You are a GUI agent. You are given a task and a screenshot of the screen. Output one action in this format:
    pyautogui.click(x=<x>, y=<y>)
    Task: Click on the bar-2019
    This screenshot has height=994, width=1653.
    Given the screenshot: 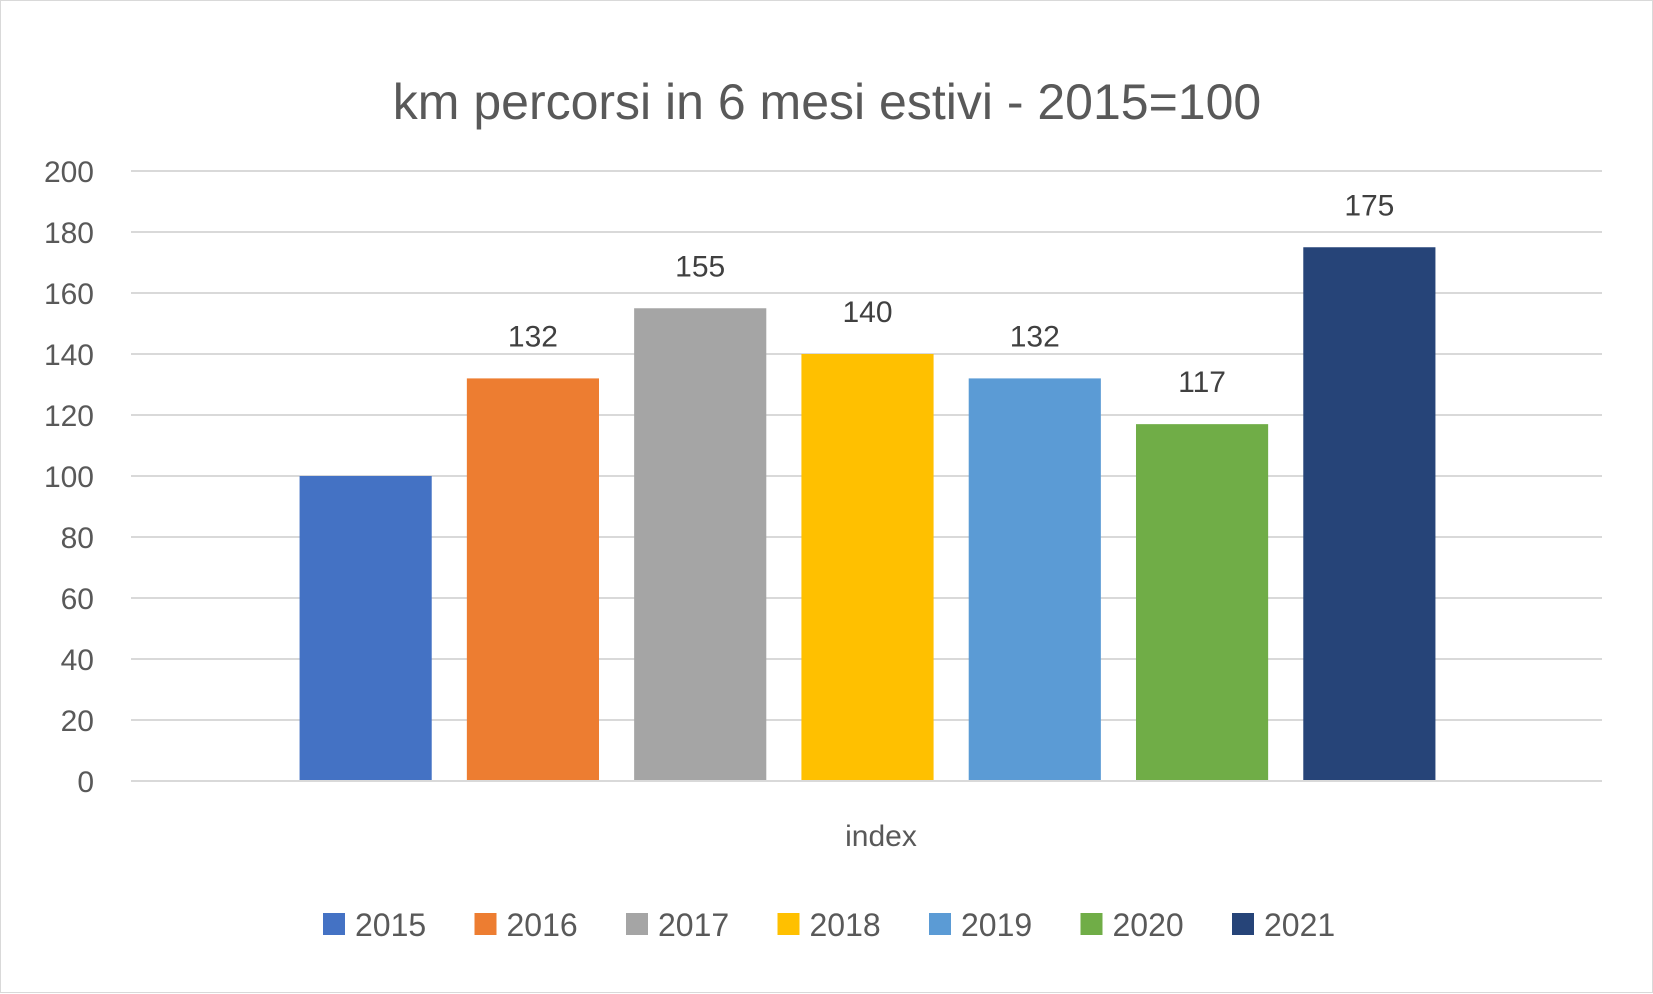 What is the action you would take?
    pyautogui.click(x=1034, y=579)
    